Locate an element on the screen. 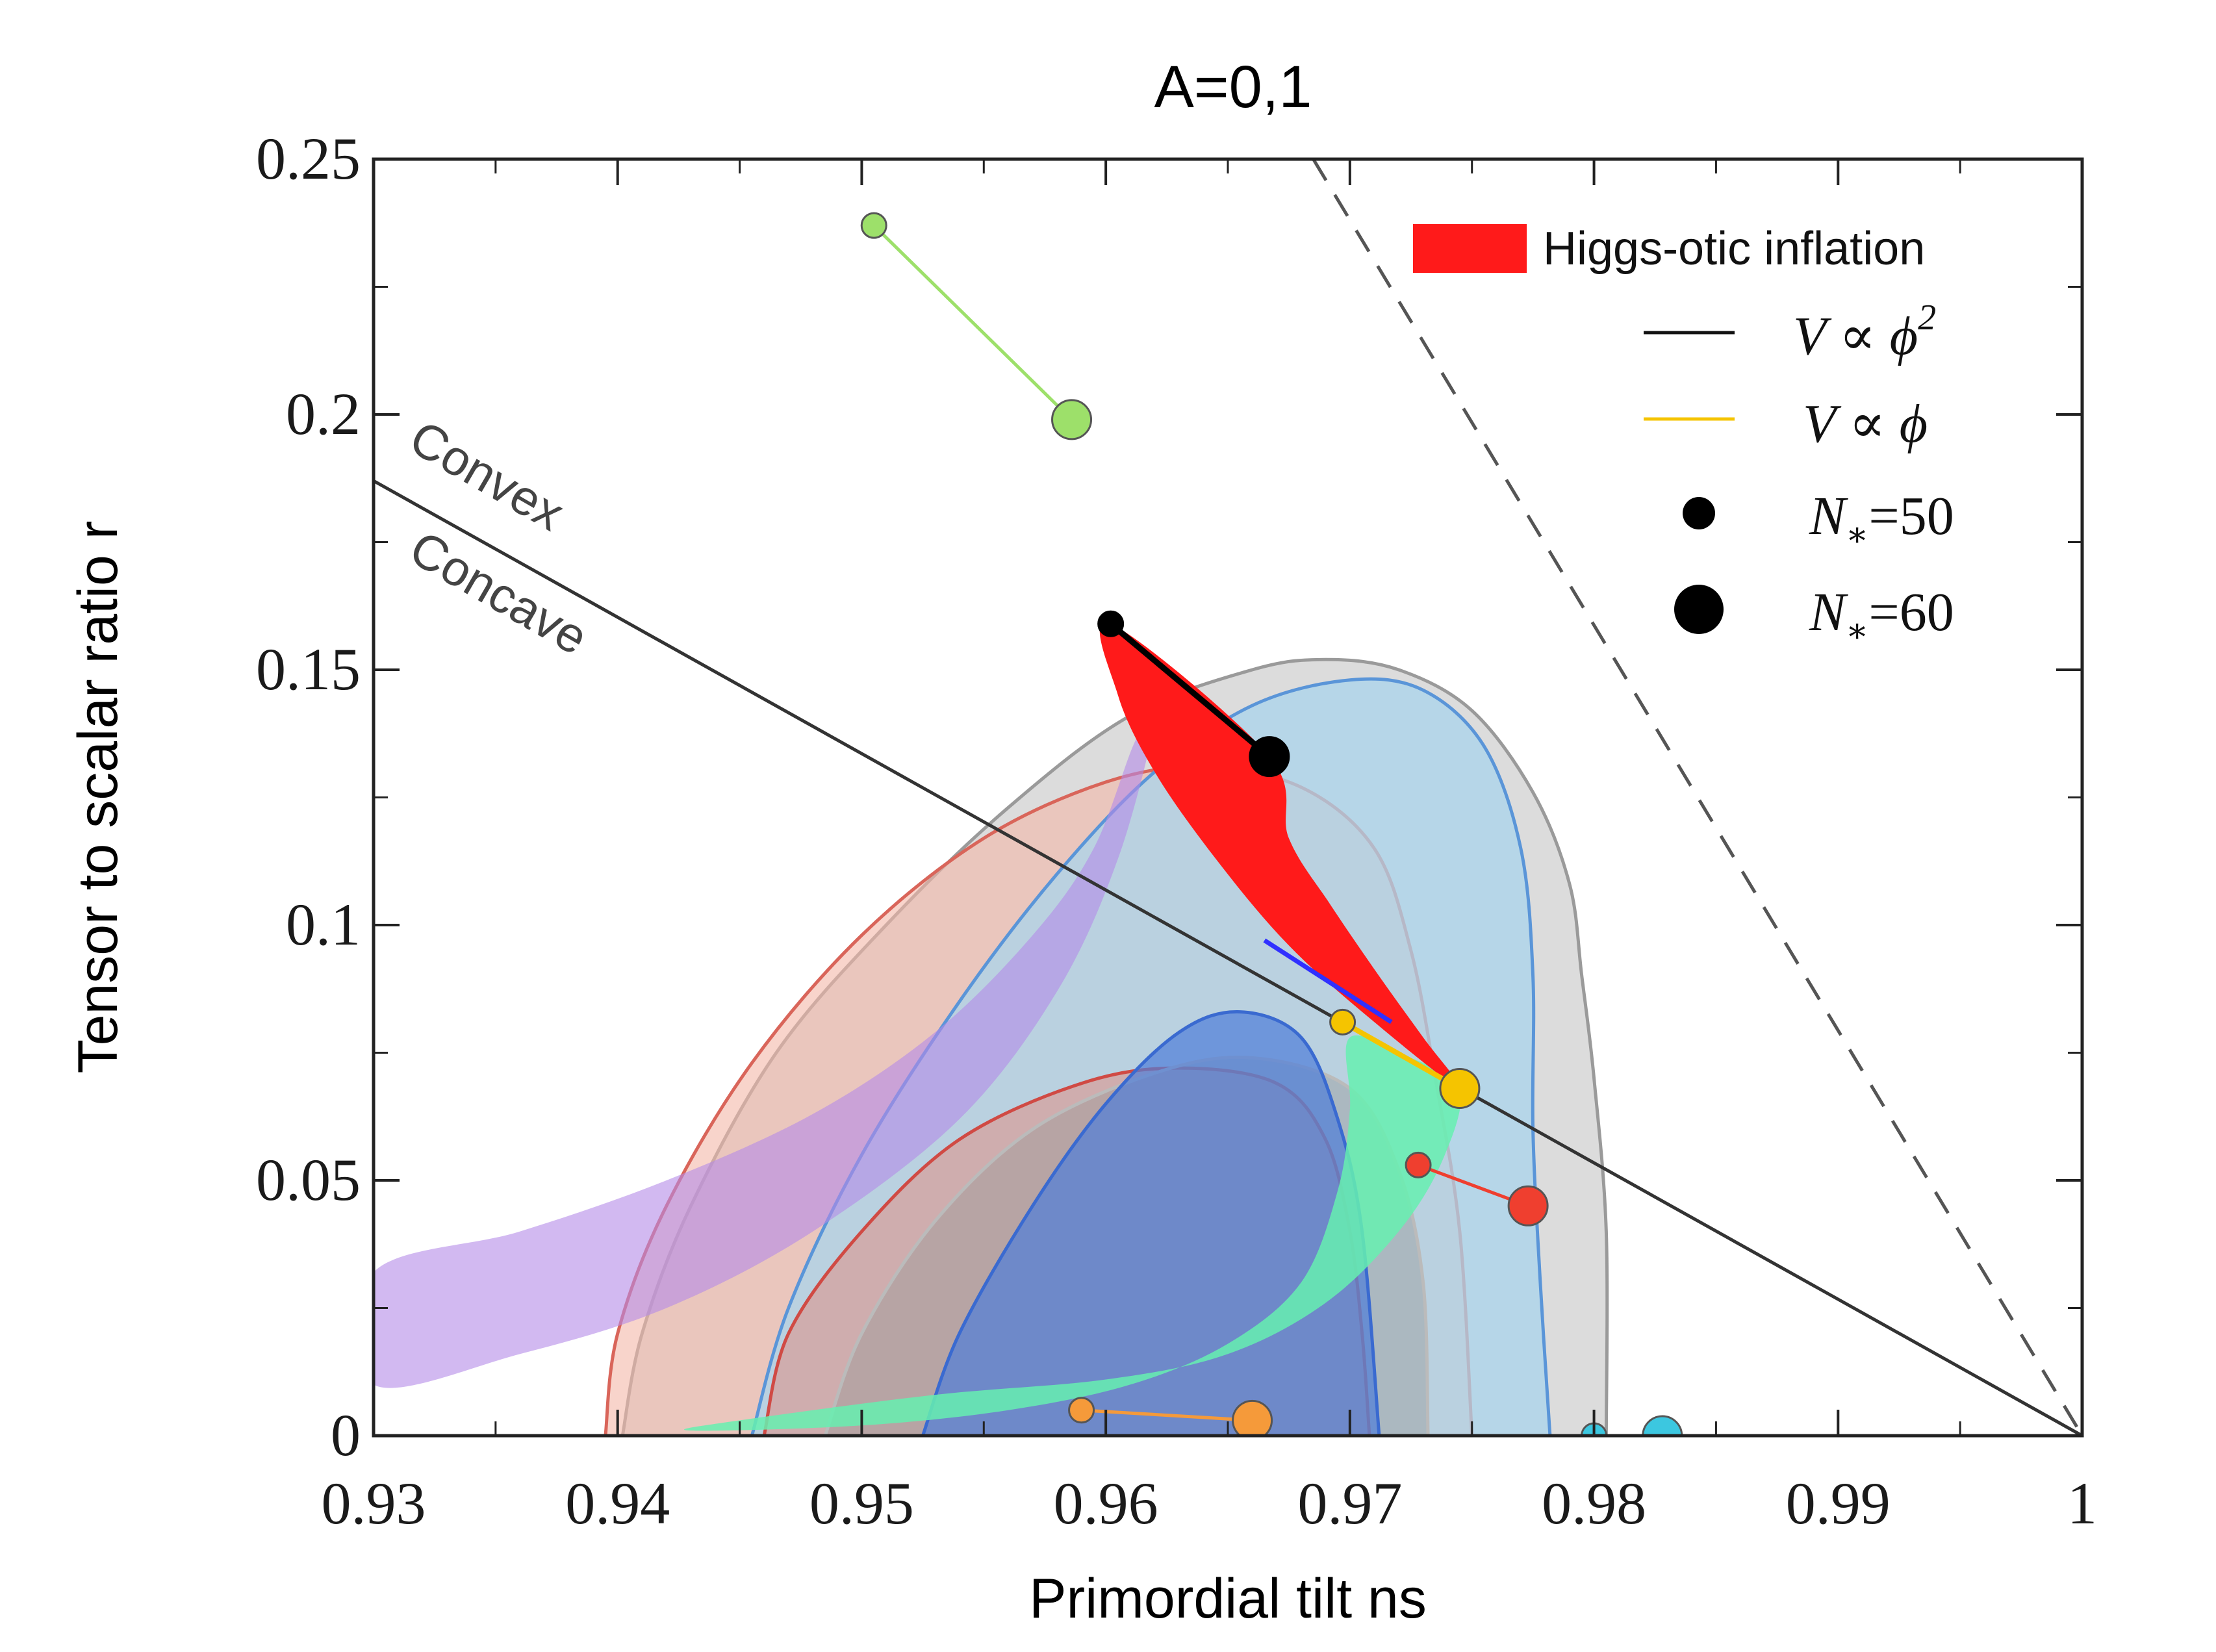 This screenshot has height=1652, width=2216. legend-swatch-higgs-otic is located at coordinates (1470, 249).